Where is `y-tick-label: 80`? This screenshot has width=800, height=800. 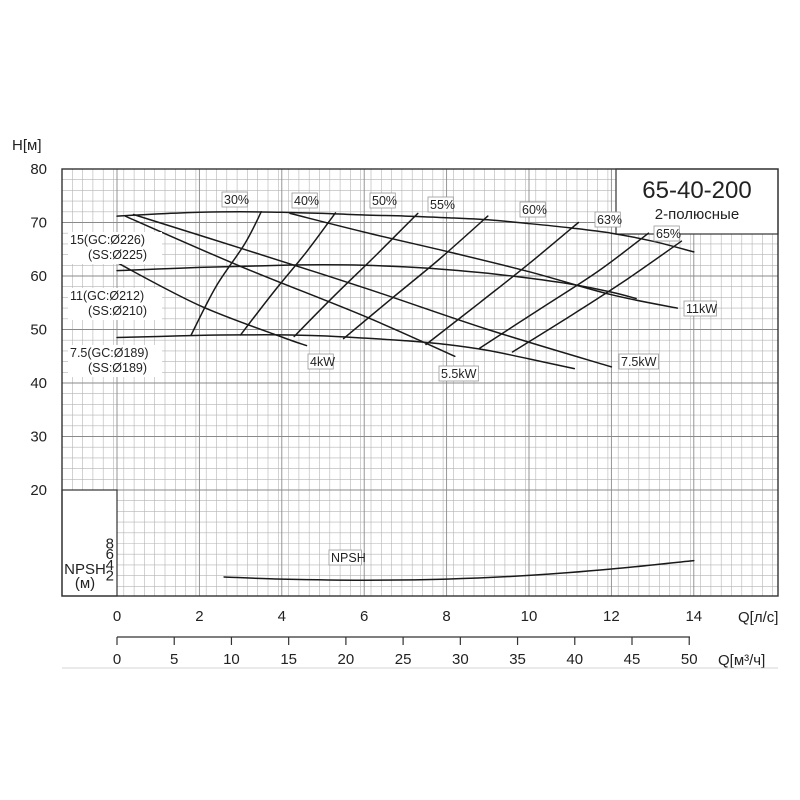 y-tick-label: 80 is located at coordinates (38, 169).